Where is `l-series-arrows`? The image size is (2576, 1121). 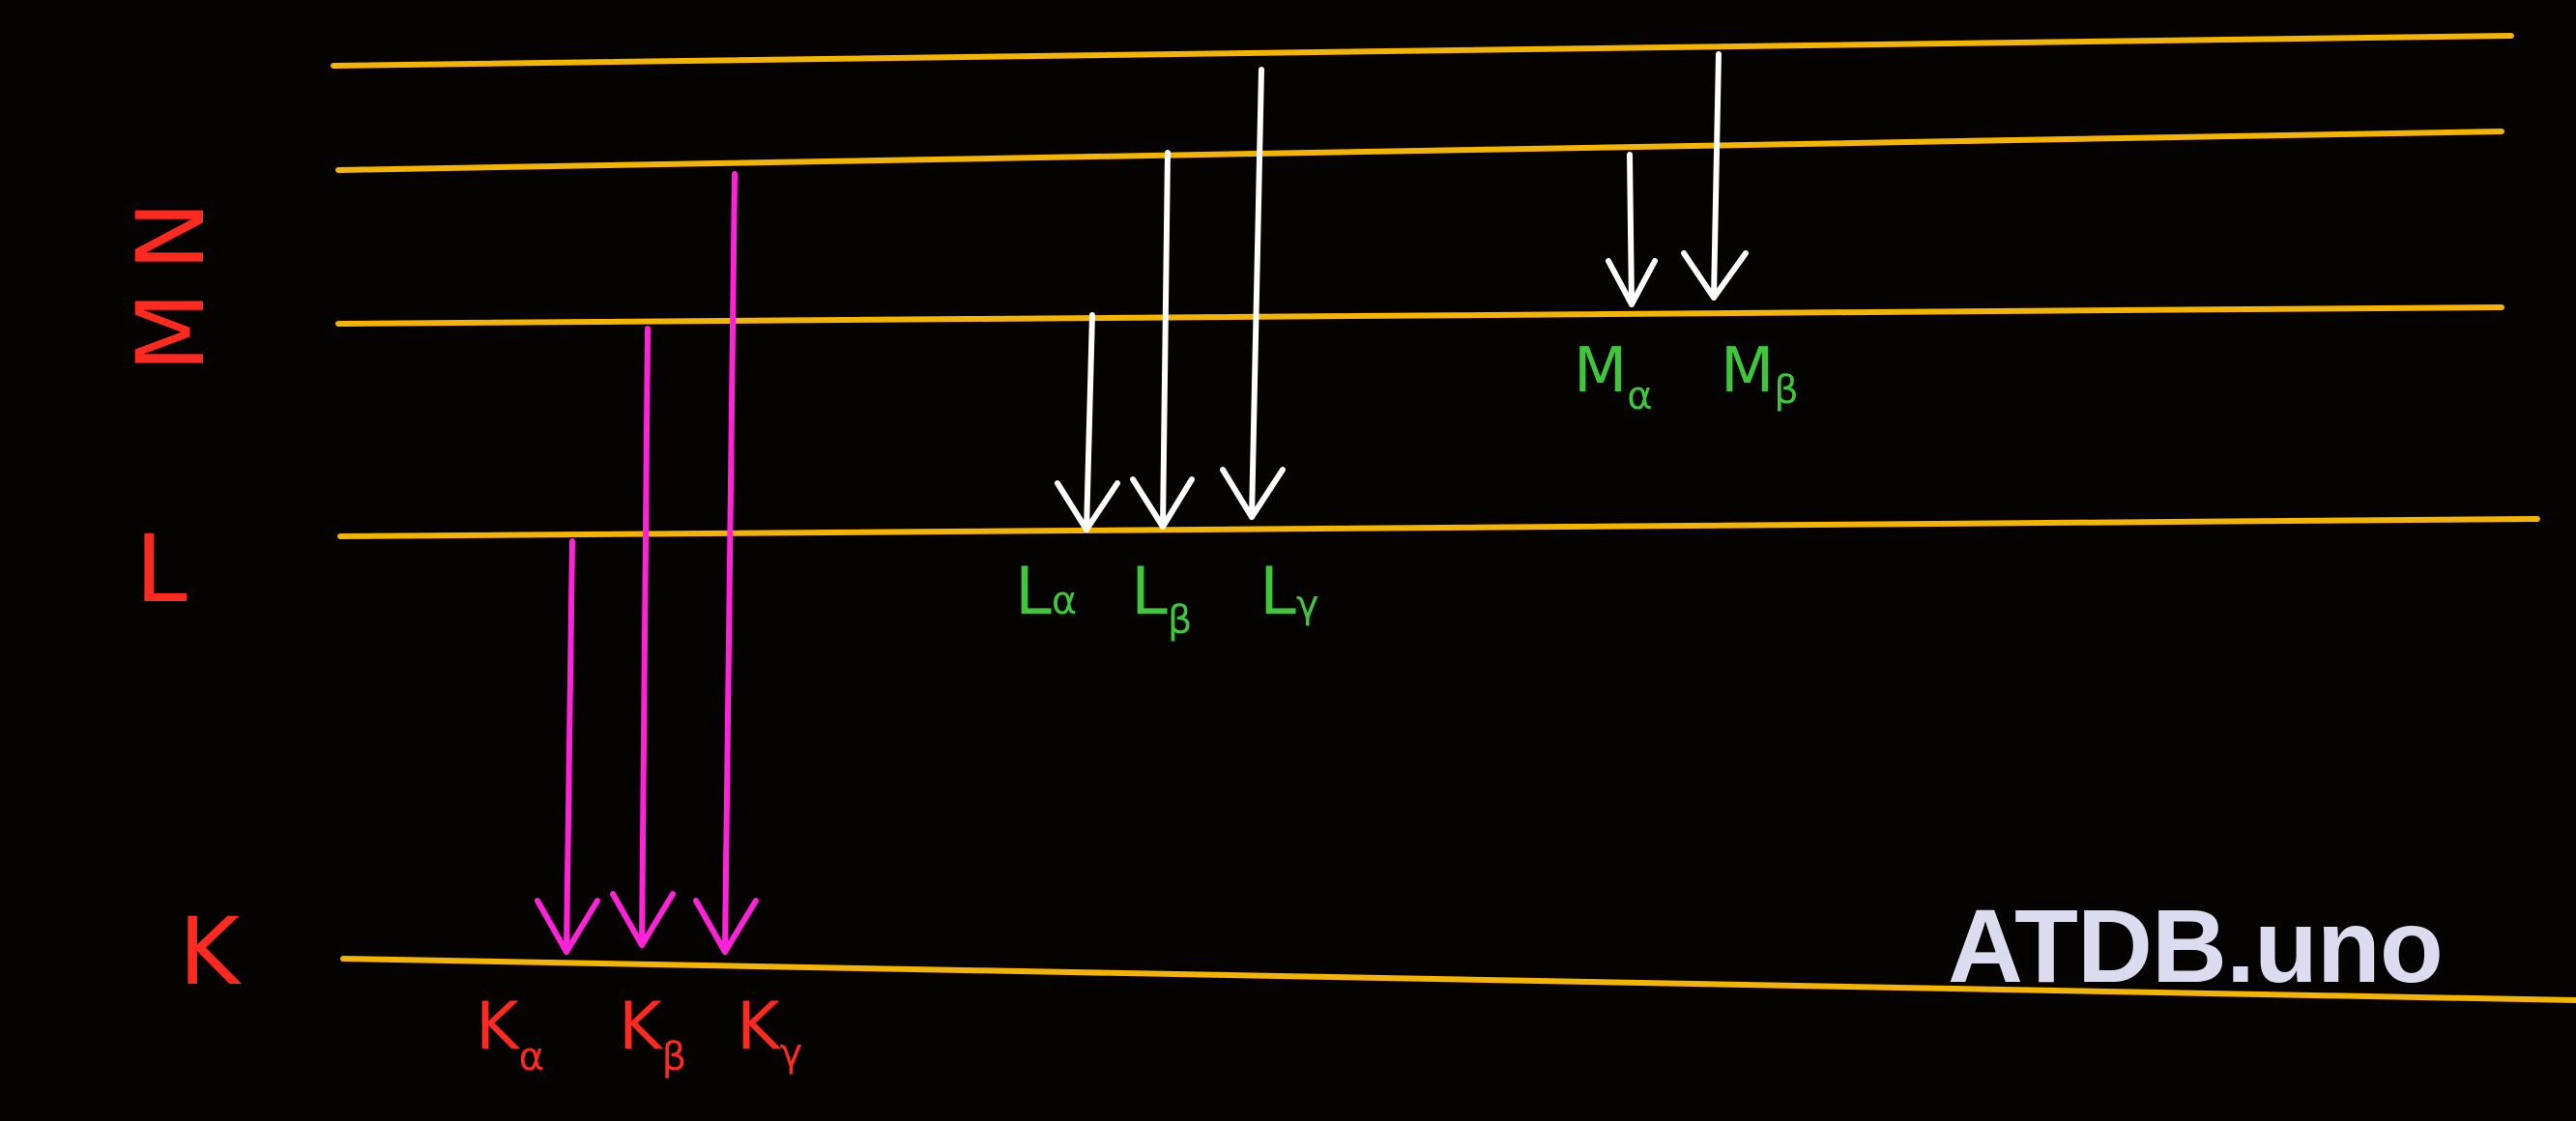 l-series-arrows is located at coordinates (1171, 299).